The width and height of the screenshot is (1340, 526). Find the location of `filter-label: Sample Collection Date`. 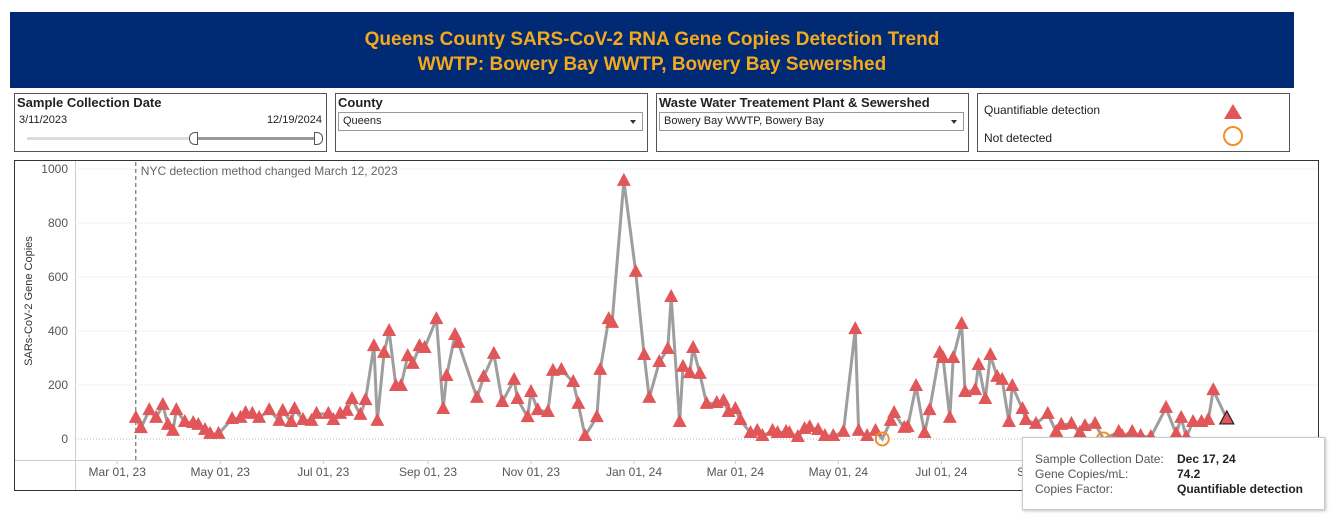

filter-label: Sample Collection Date is located at coordinates (89, 102).